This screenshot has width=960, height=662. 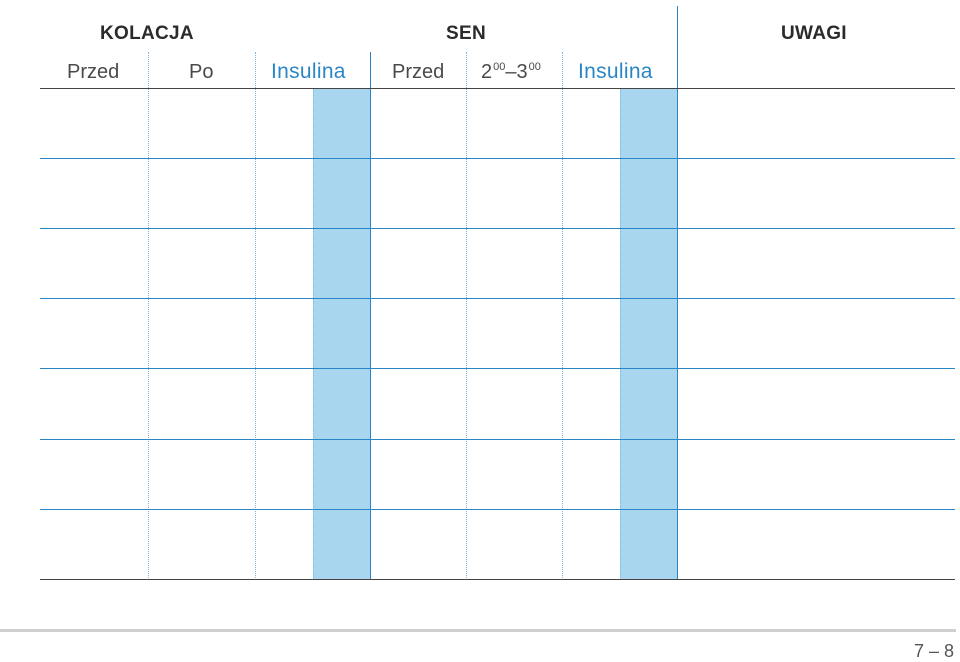 What do you see at coordinates (341, 334) in the screenshot?
I see `insulina-column-shade-kolacja` at bounding box center [341, 334].